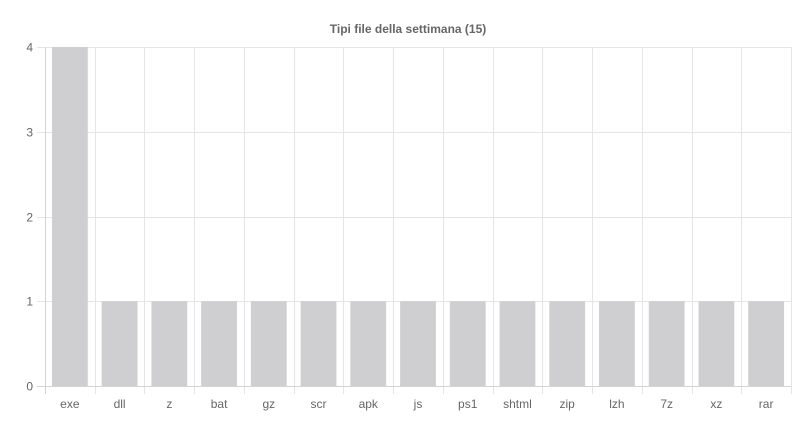  What do you see at coordinates (369, 404) in the screenshot?
I see `x-tick-label: apk` at bounding box center [369, 404].